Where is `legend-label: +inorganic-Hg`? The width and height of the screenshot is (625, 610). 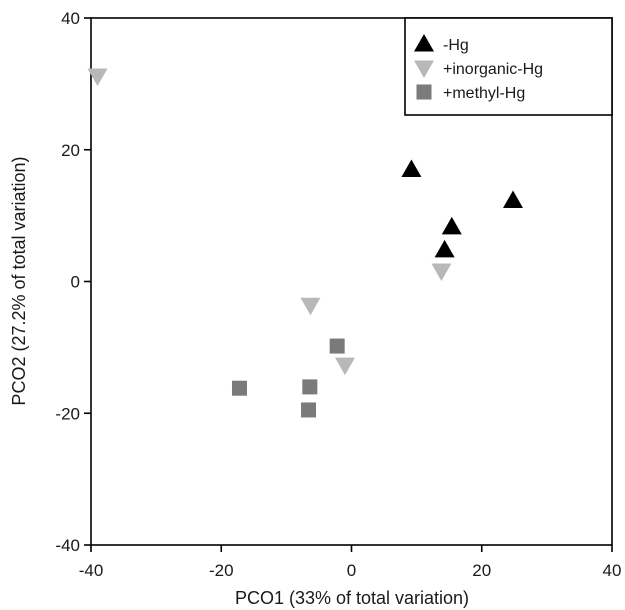 legend-label: +inorganic-Hg is located at coordinates (493, 69).